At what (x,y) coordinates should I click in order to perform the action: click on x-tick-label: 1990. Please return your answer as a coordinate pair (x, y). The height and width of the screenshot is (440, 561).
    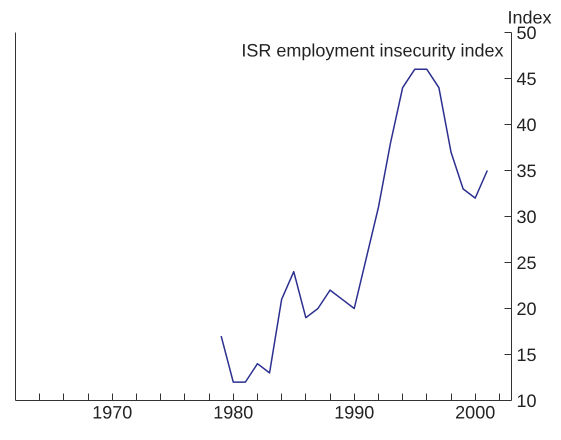
    Looking at the image, I should click on (354, 412).